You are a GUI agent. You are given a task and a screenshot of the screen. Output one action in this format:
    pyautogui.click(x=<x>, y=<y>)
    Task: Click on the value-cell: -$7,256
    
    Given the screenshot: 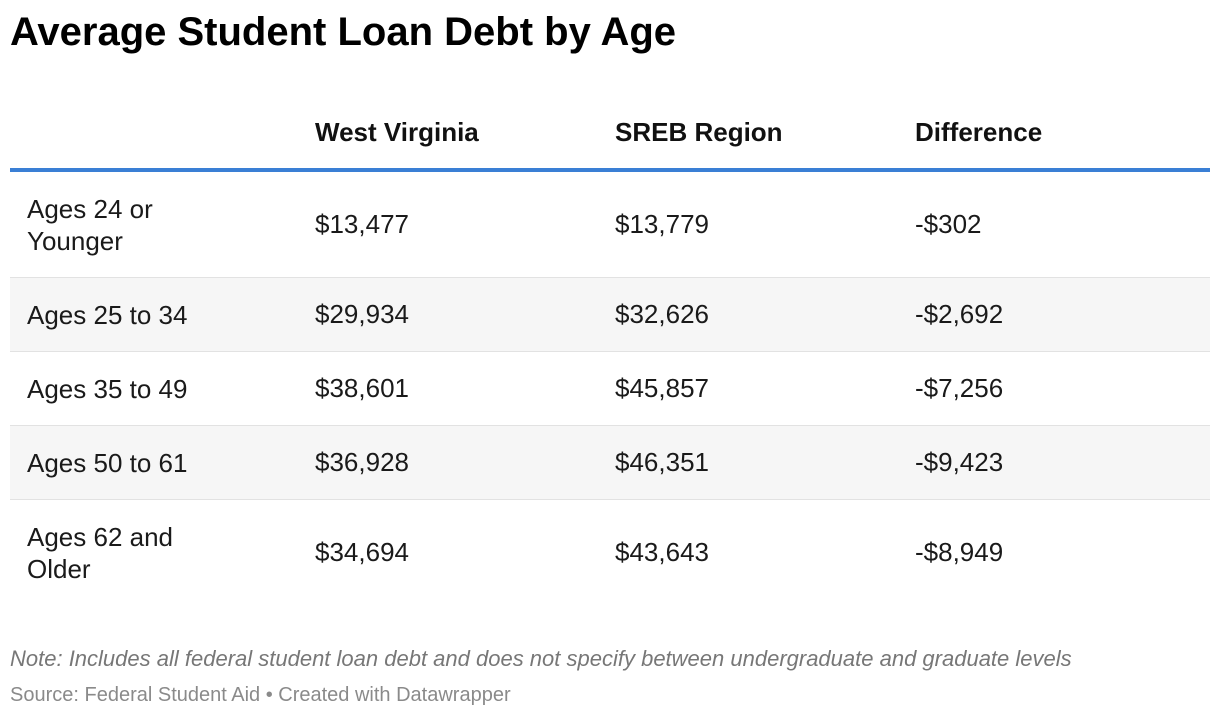 What is the action you would take?
    pyautogui.click(x=1062, y=388)
    